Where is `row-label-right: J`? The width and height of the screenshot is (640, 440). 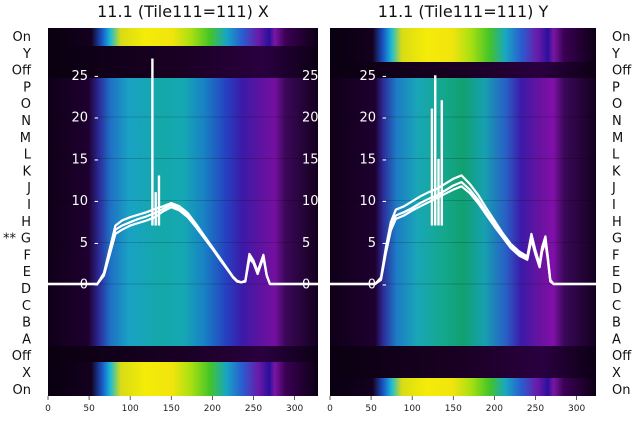
row-label-right: J is located at coordinates (613, 188).